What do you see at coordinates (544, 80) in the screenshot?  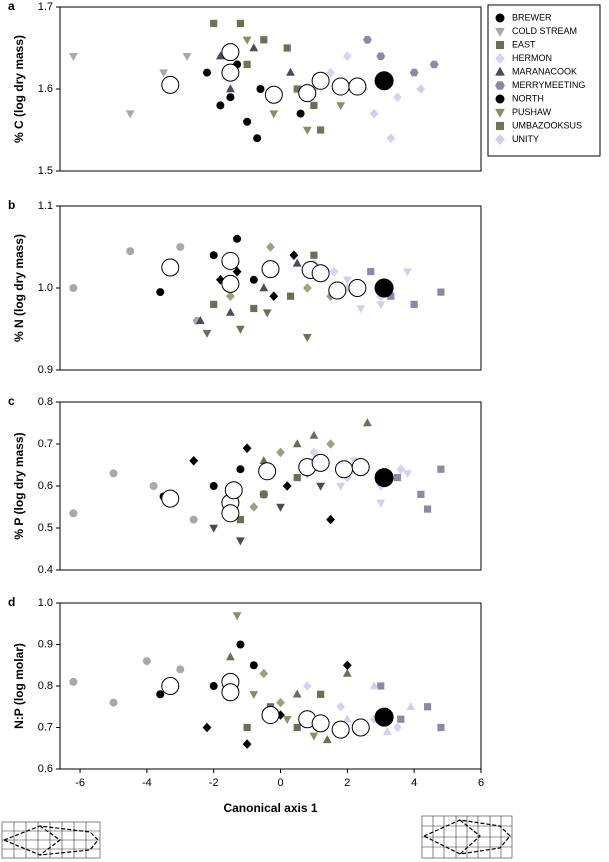 I see `legend-box` at bounding box center [544, 80].